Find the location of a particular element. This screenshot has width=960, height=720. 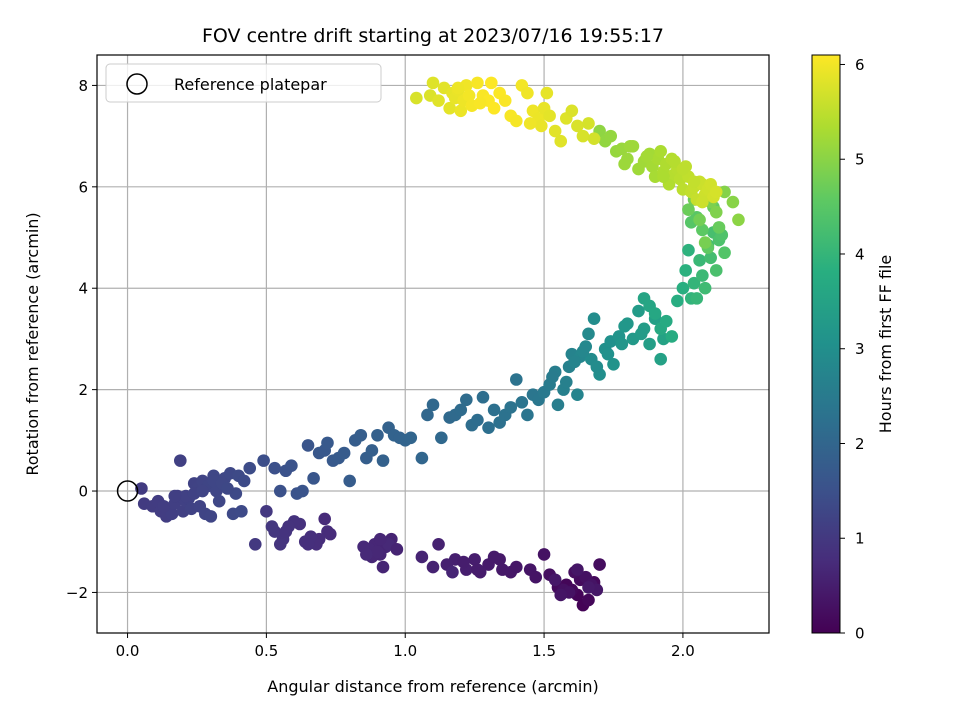

colorbar: 0 1 2 3 4 5 6 Hours from first FF file is located at coordinates (853, 348).